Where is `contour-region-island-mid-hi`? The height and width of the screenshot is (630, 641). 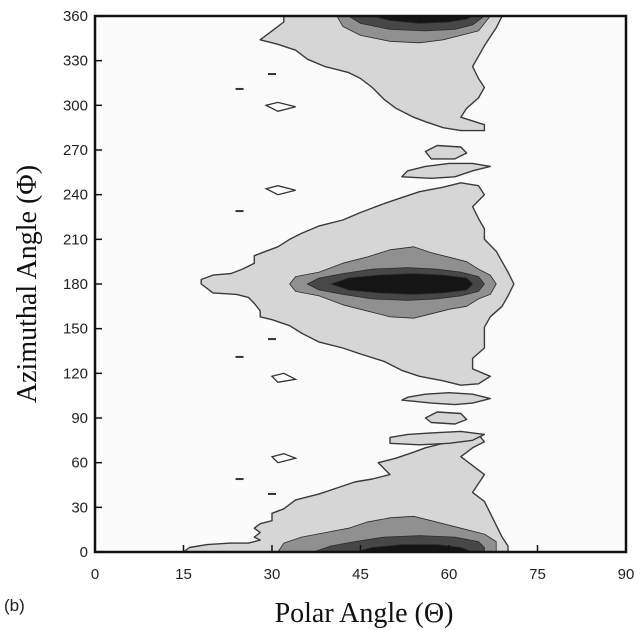 contour-region-island-mid-hi is located at coordinates (446, 171).